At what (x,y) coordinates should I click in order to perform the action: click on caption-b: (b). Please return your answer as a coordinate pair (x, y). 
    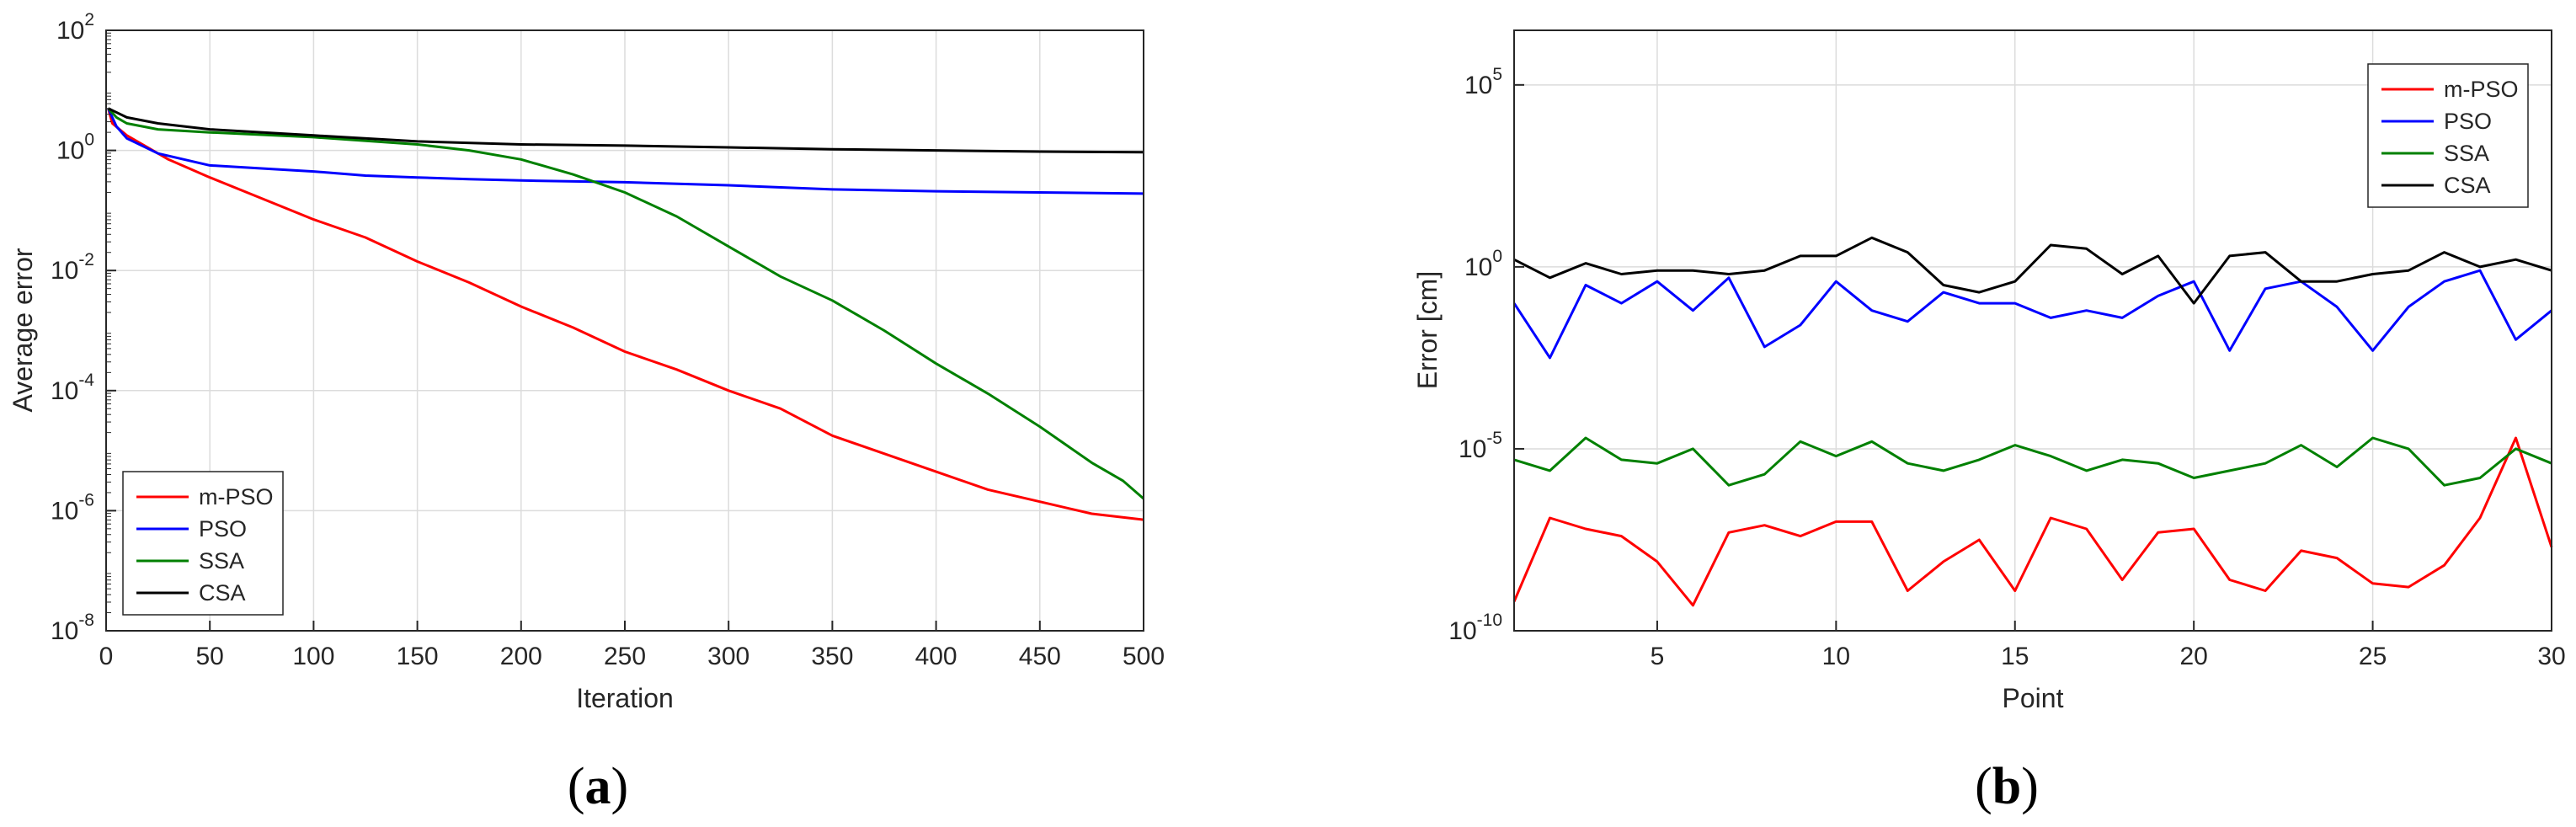
    Looking at the image, I should click on (2007, 787).